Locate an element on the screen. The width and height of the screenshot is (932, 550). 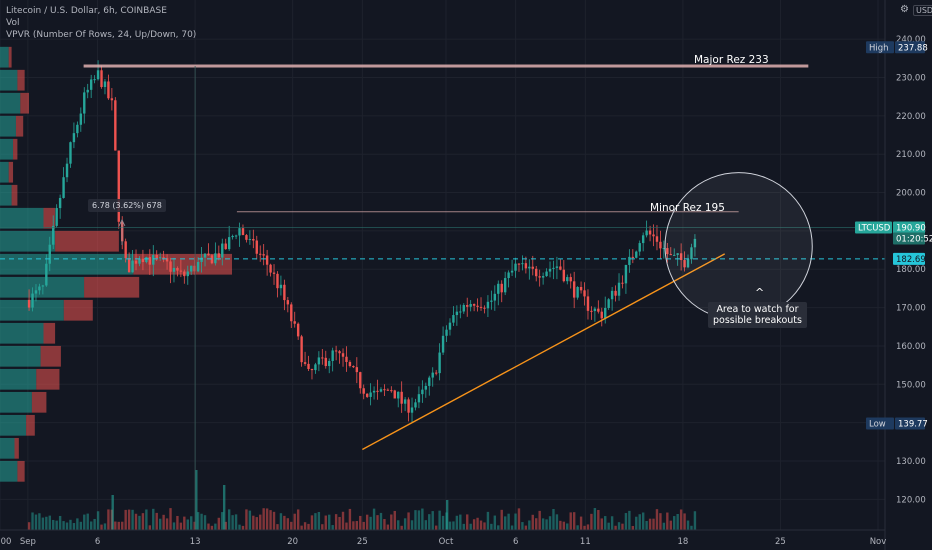
callout-line-1: Area to watch for is located at coordinates (757, 309).